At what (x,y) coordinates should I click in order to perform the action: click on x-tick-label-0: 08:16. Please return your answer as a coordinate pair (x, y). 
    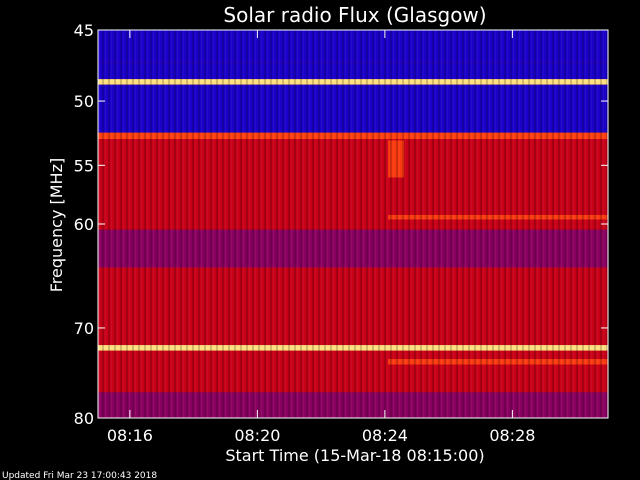
    Looking at the image, I should click on (130, 435).